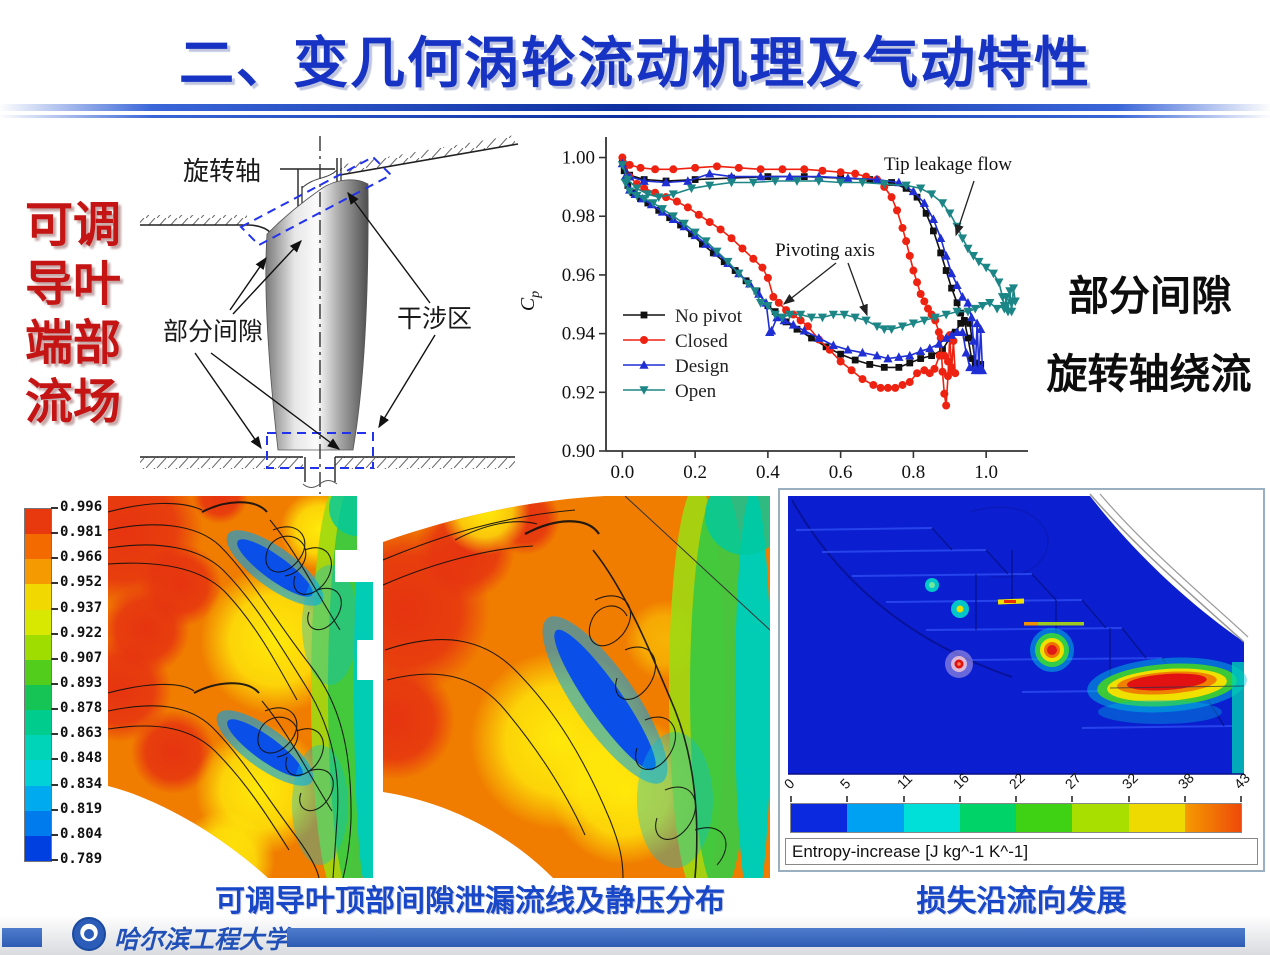  Describe the element at coordinates (72, 284) in the screenshot. I see `left-heading-line: 导叶` at that location.